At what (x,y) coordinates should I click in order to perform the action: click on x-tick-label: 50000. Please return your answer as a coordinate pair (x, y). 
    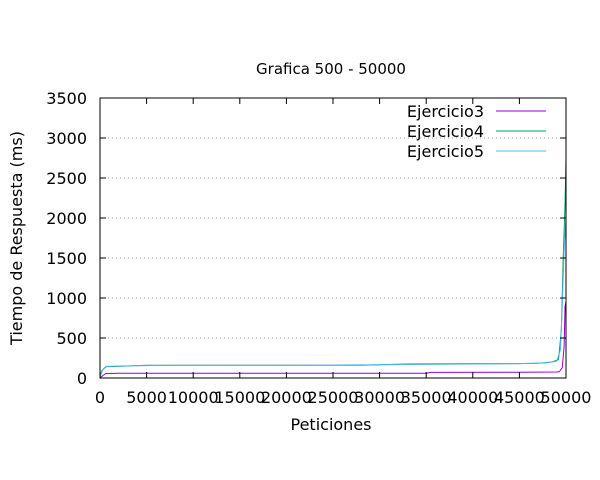
    Looking at the image, I should click on (566, 397).